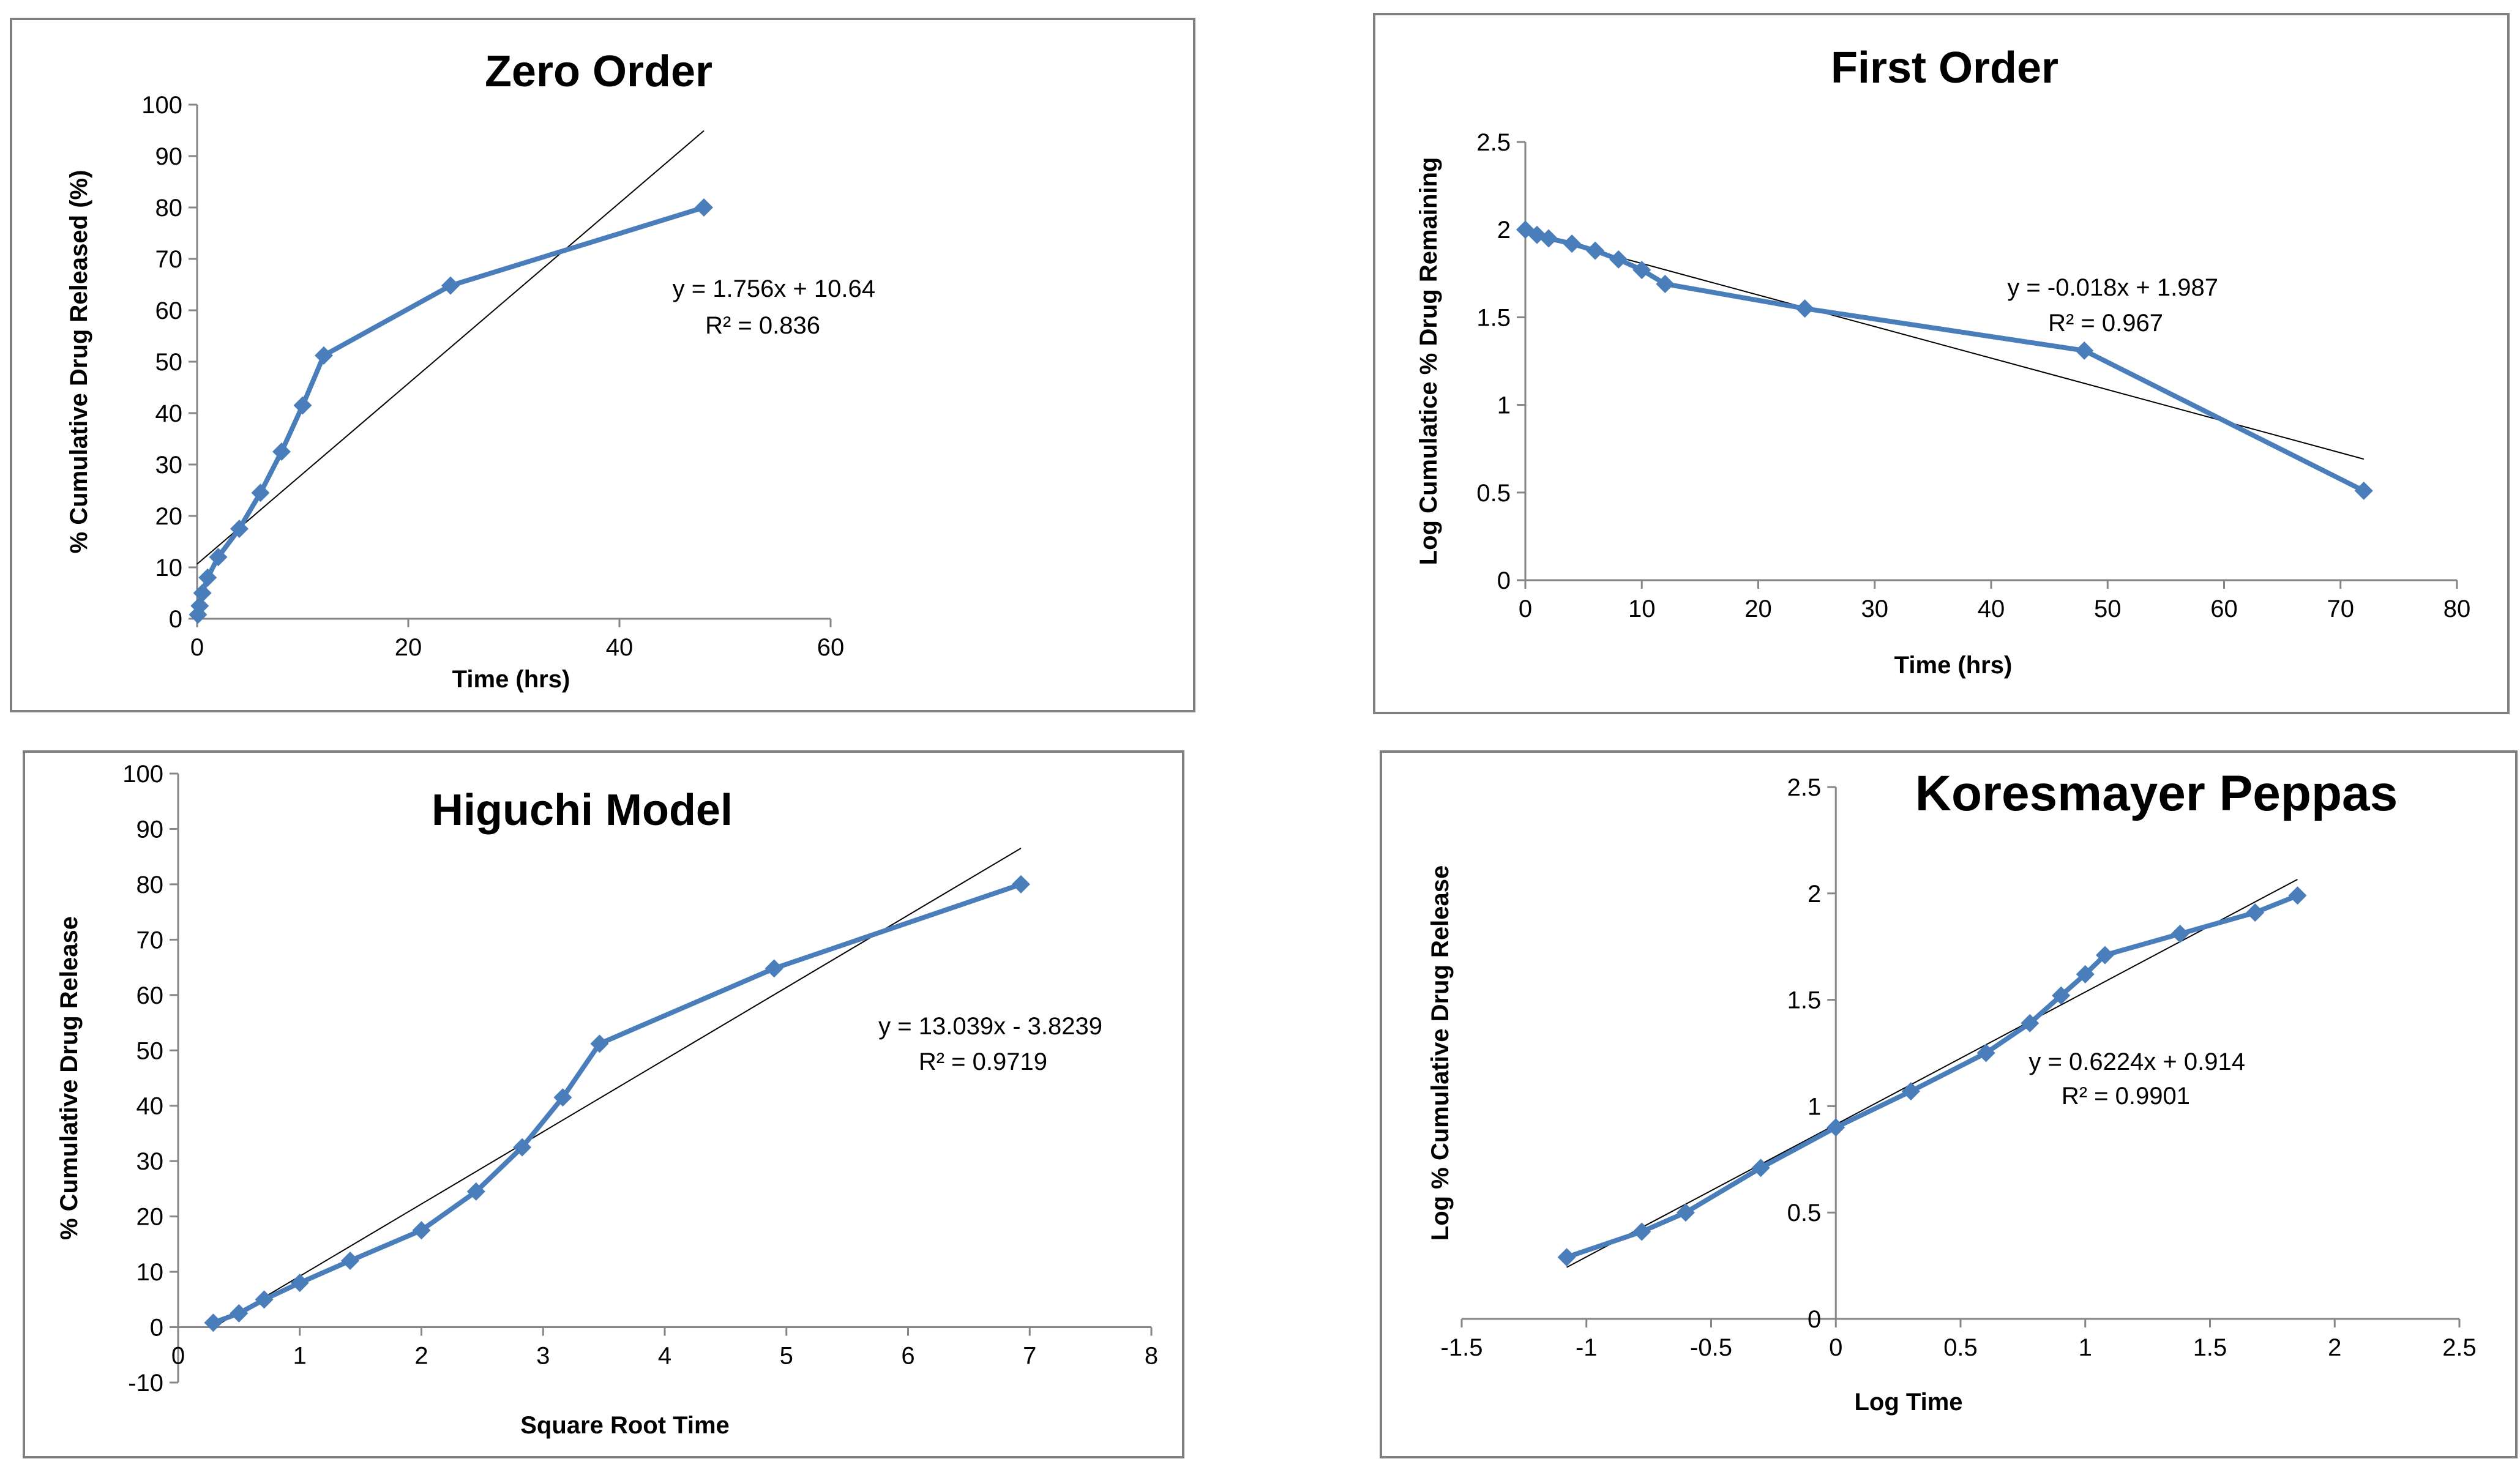 The image size is (2520, 1467). I want to click on x-tick-label: 0.5, so click(1961, 1348).